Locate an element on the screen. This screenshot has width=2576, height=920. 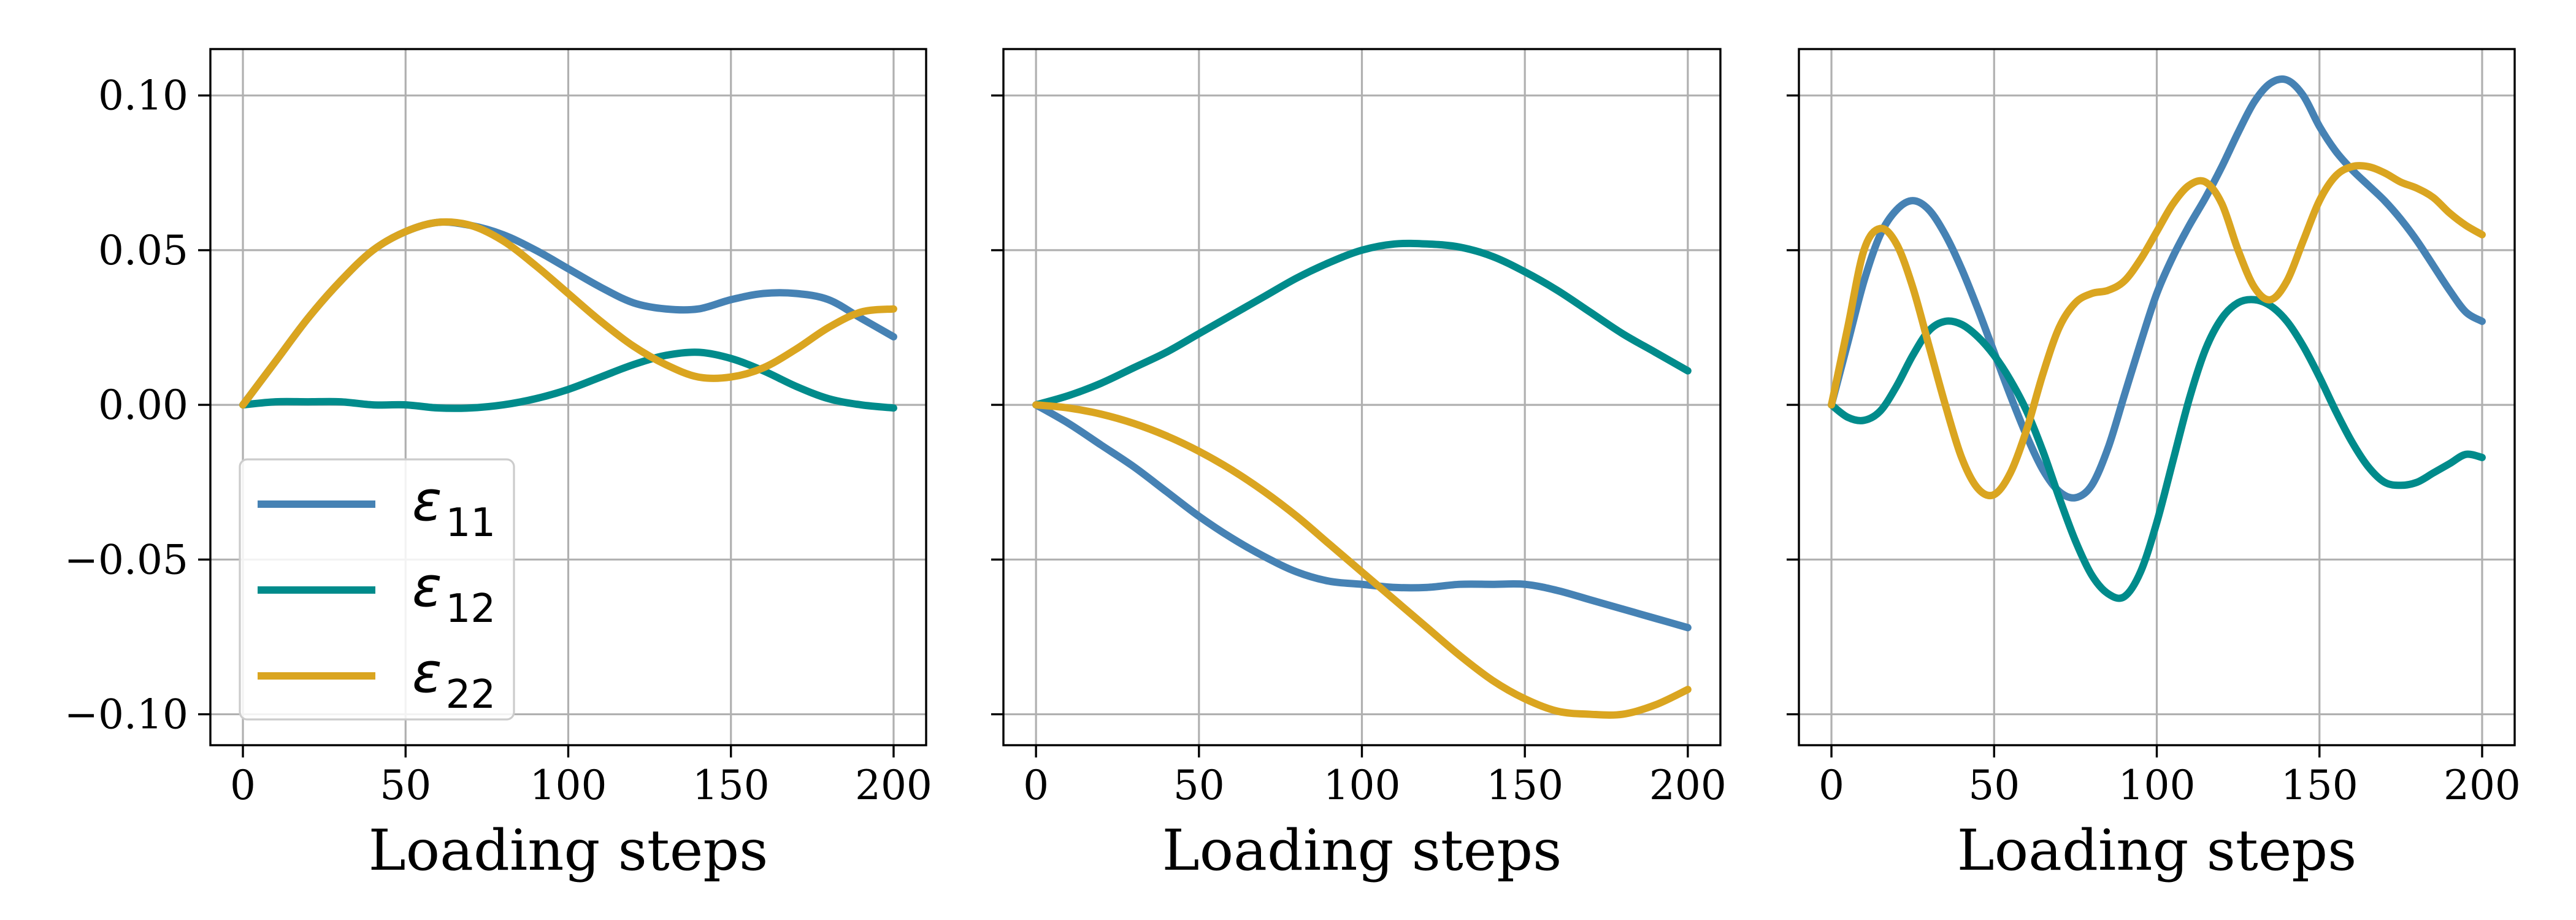
y-tick-label: 0.10 is located at coordinates (143, 96).